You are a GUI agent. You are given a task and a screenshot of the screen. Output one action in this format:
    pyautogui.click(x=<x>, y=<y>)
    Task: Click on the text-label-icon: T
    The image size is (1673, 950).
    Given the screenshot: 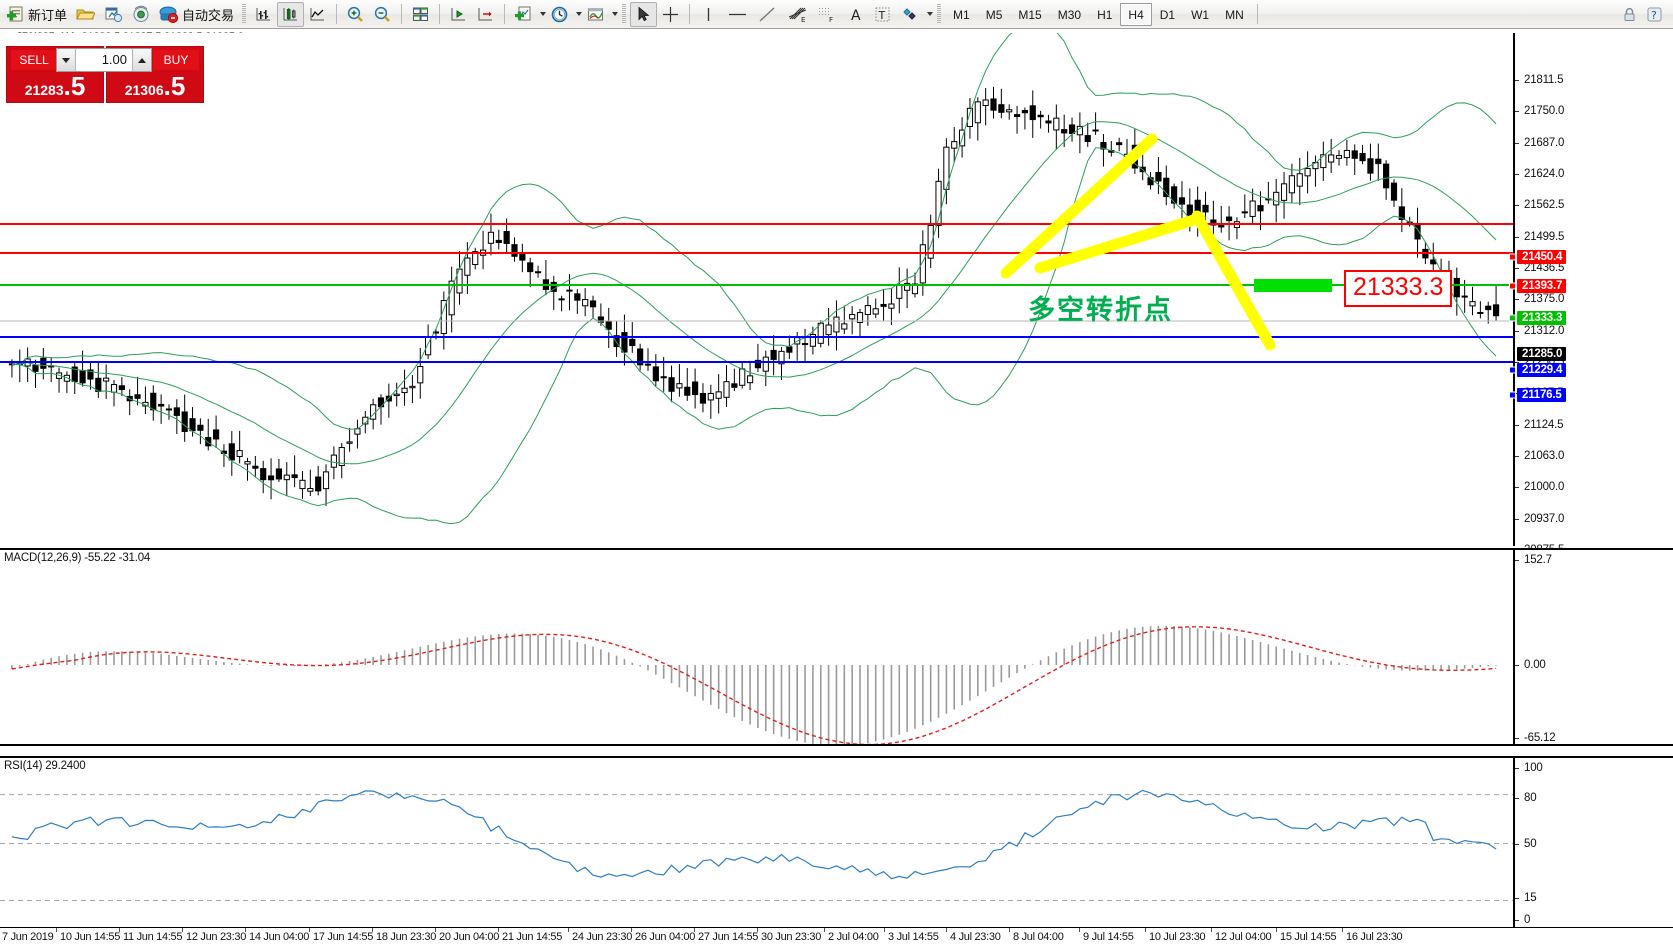 What is the action you would take?
    pyautogui.click(x=882, y=14)
    